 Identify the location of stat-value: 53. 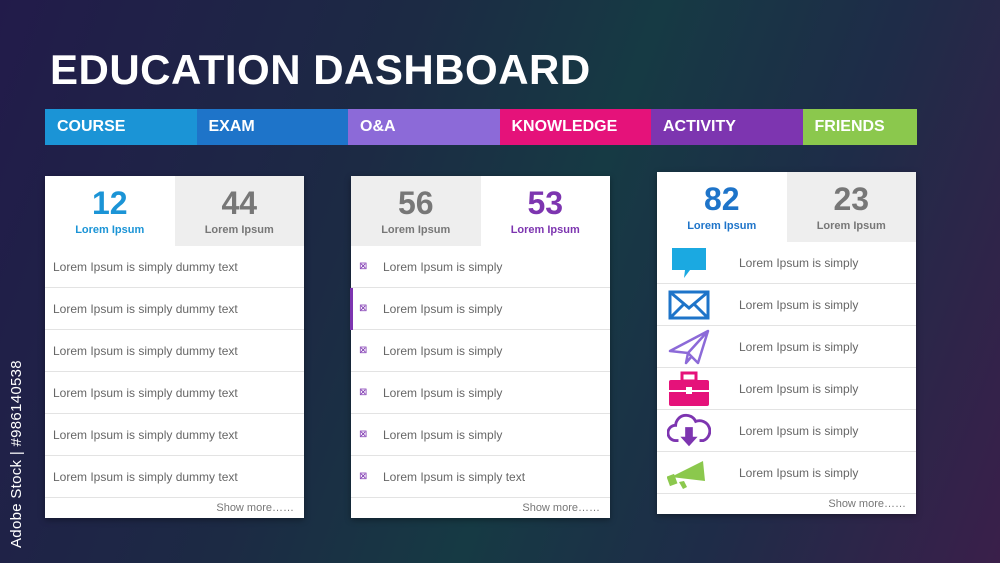
(545, 203).